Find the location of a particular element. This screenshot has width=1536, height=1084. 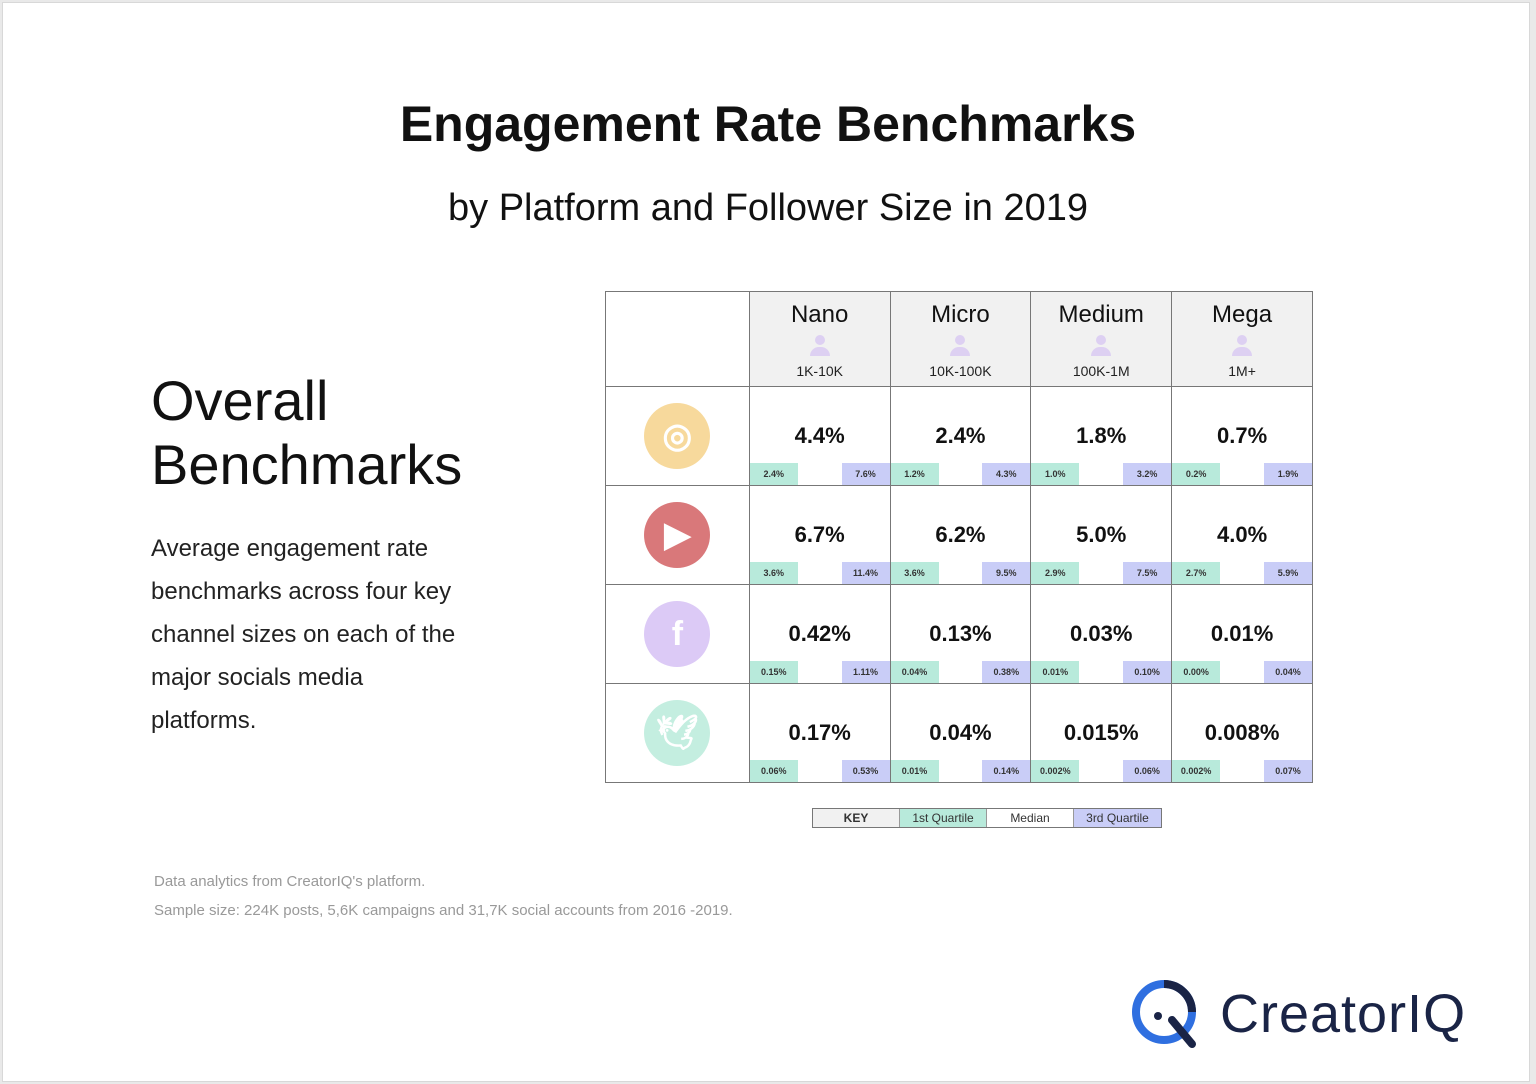

follower-range: 1M+ is located at coordinates (1242, 371).